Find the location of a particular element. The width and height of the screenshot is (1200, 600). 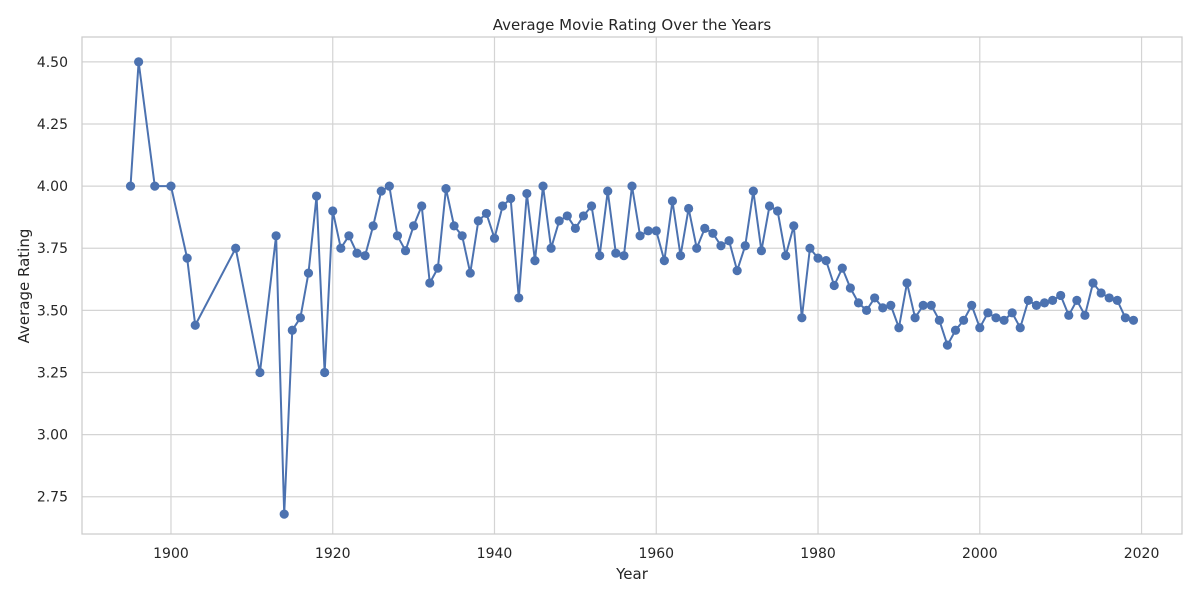

x-tick-label: 2020 is located at coordinates (1142, 554).